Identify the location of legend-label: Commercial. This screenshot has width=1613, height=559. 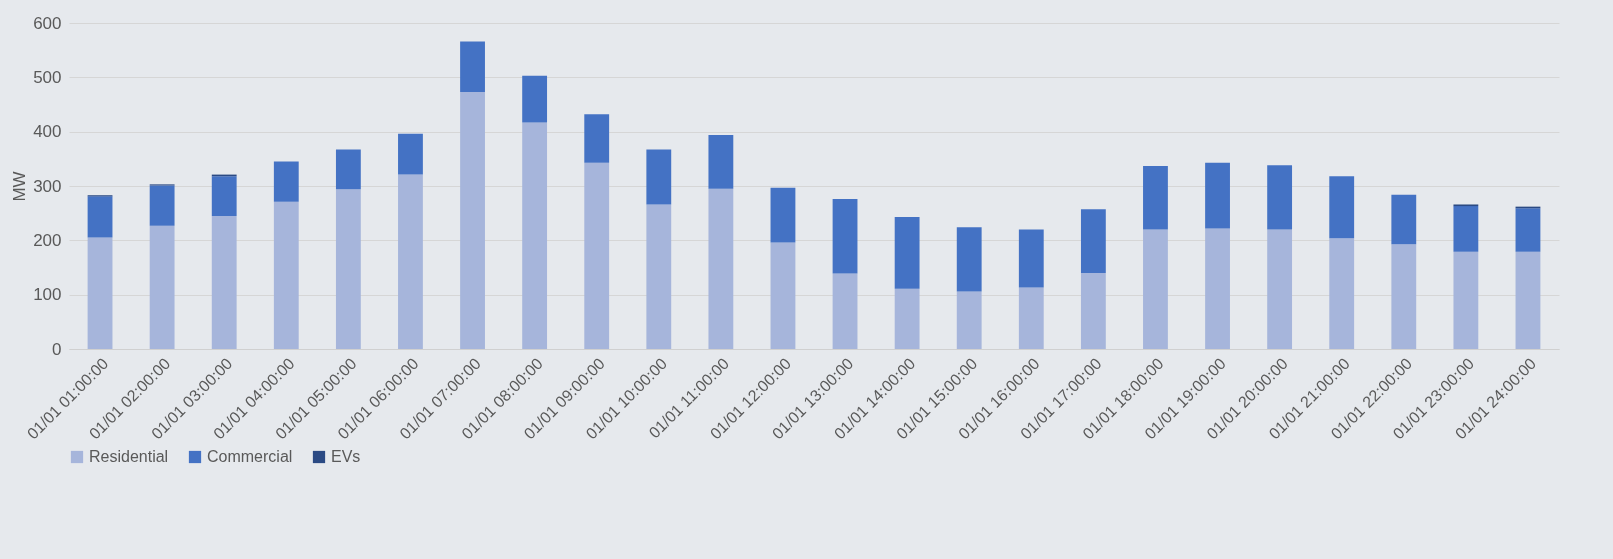
(250, 456).